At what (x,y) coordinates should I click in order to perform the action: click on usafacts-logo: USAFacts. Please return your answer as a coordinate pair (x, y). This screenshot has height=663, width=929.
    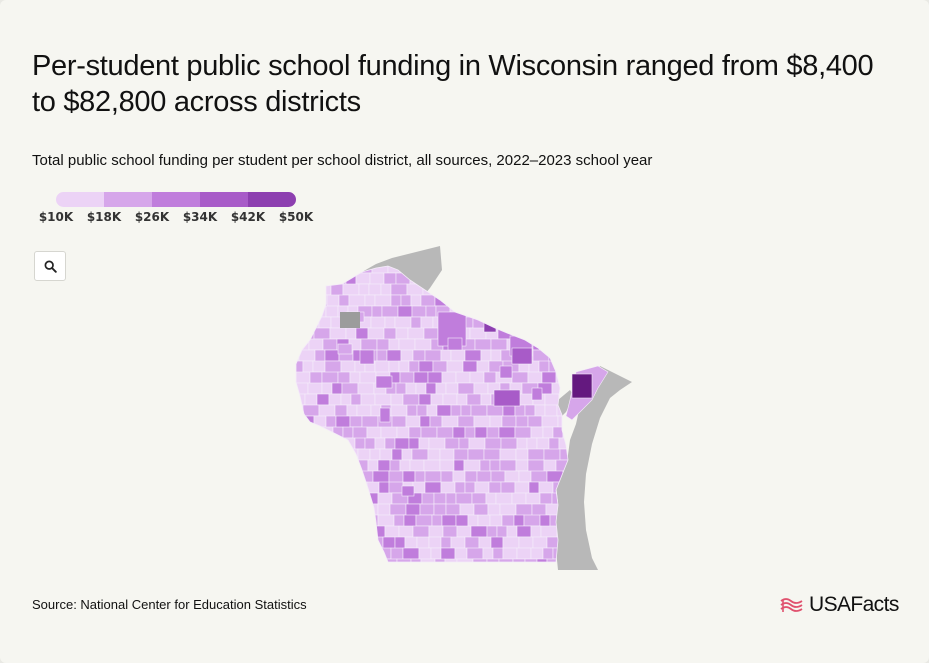
    Looking at the image, I should click on (839, 605).